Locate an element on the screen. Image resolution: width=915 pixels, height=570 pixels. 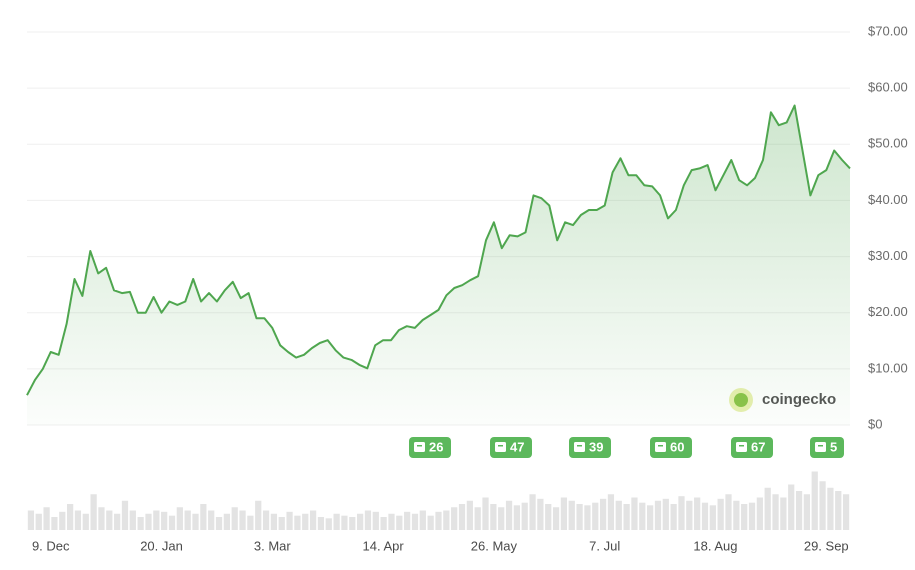
badge-count: 39 is located at coordinates (596, 446).